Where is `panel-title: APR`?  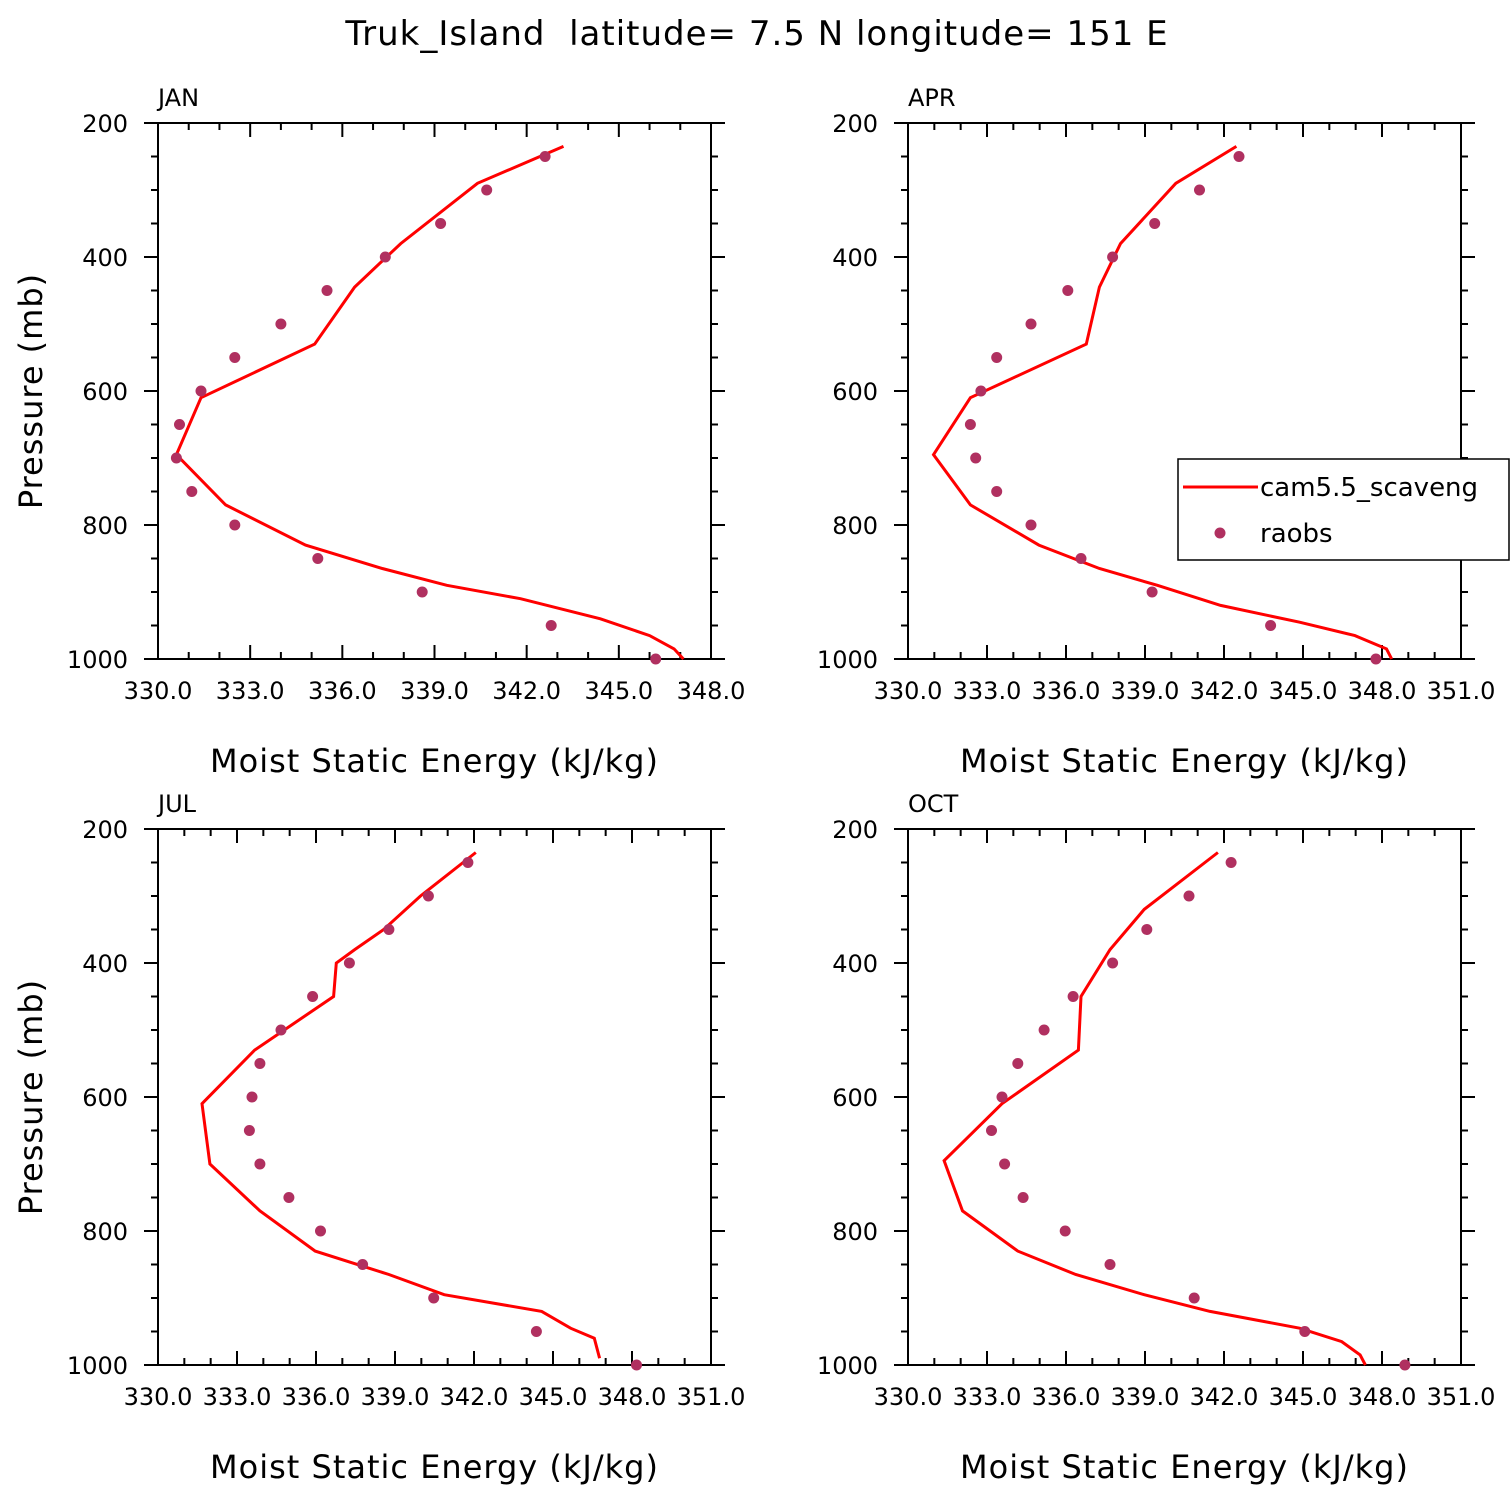 panel-title: APR is located at coordinates (932, 98).